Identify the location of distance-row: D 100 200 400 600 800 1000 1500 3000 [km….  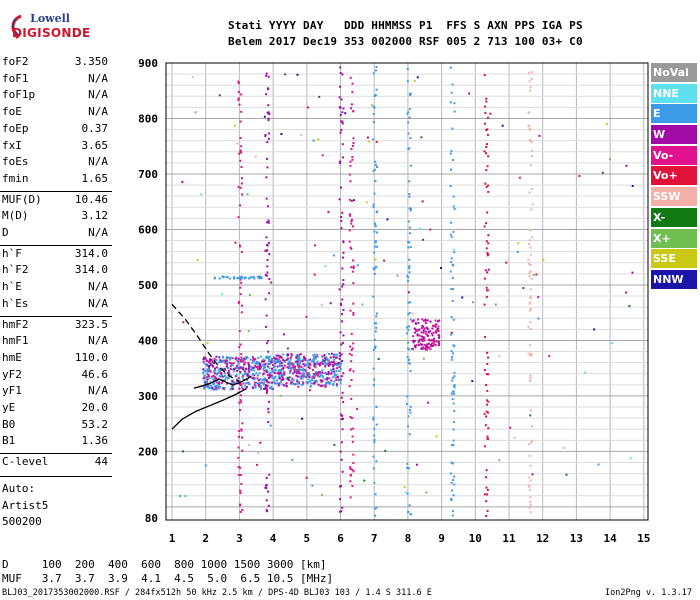
(164, 564).